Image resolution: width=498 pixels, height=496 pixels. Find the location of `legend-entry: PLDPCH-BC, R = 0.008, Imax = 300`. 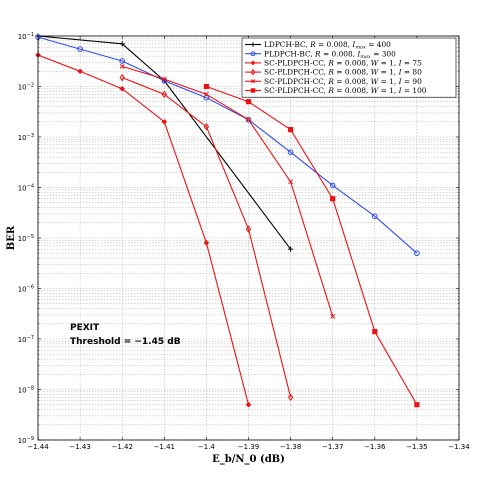

legend-entry: PLDPCH-BC, R = 0.008, Imax = 300 is located at coordinates (320, 54).